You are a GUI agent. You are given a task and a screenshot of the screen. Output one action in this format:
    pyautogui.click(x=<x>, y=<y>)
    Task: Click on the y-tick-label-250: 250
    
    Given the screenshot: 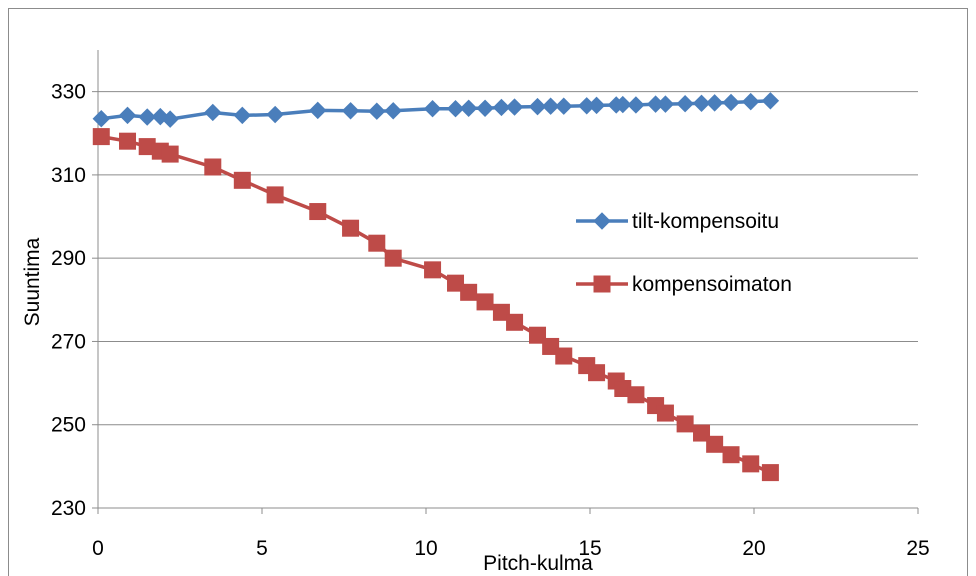 What is the action you would take?
    pyautogui.click(x=68, y=425)
    